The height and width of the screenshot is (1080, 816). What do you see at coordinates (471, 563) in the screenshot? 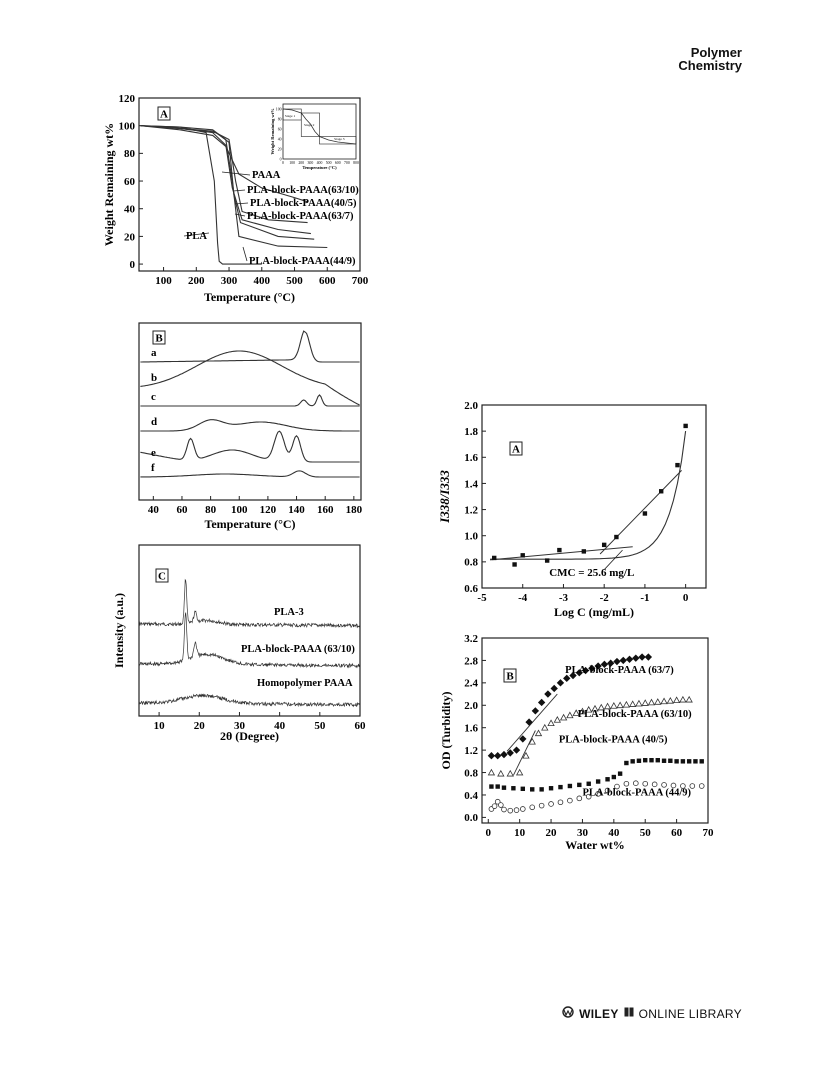
I see `cmc-y-tick-label: 0.8` at bounding box center [471, 563].